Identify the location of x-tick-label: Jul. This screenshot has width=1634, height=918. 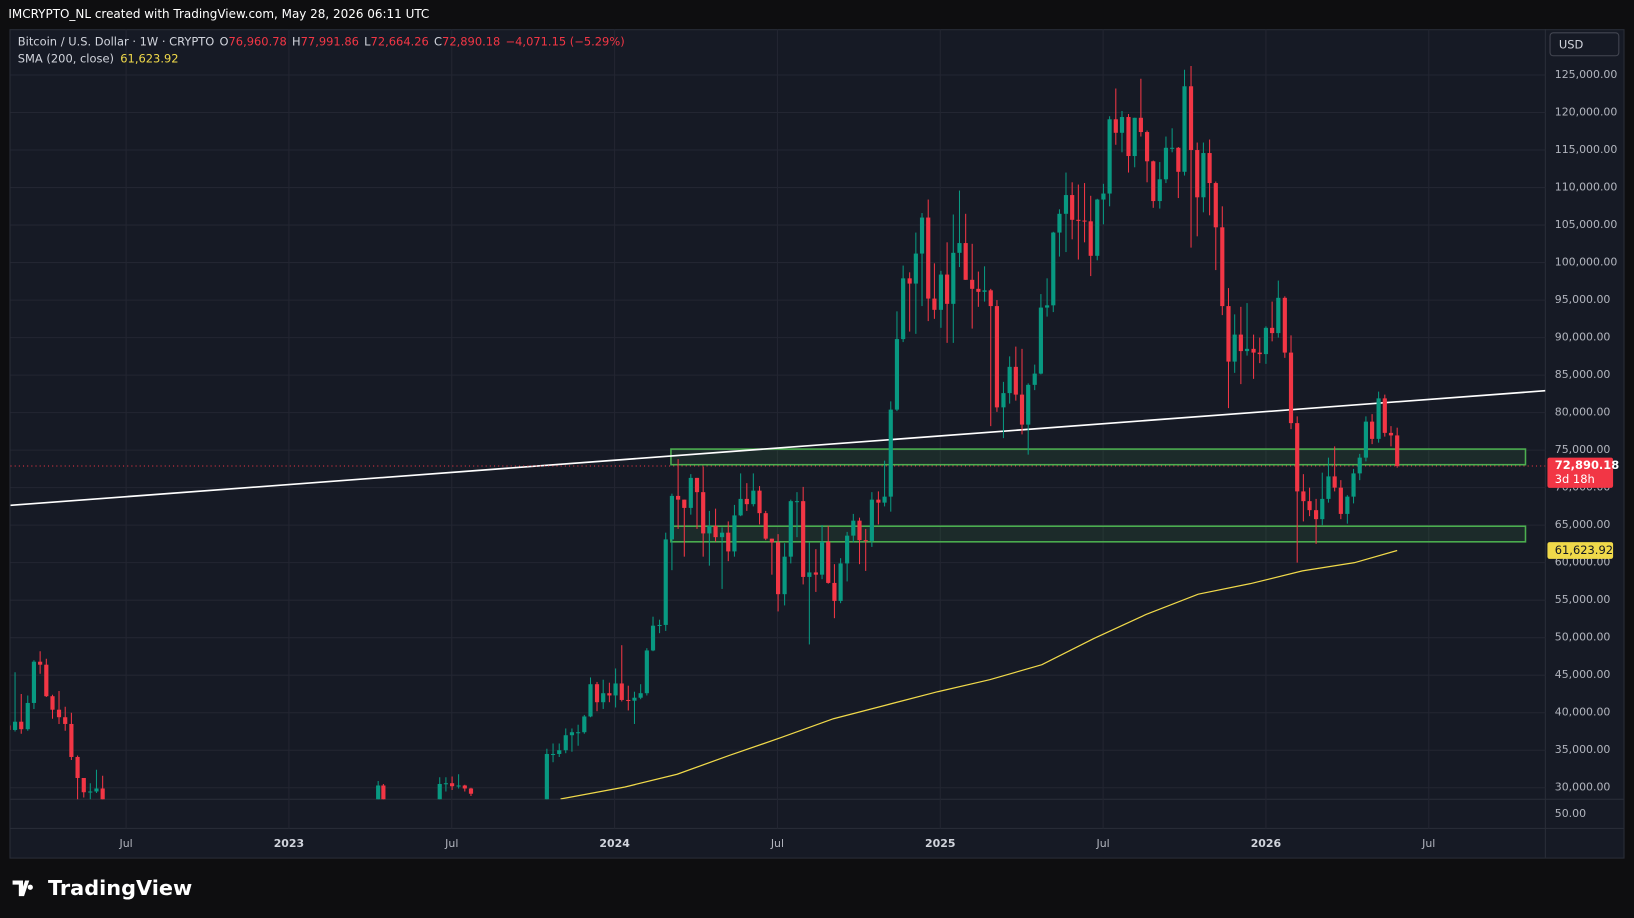
(1428, 843).